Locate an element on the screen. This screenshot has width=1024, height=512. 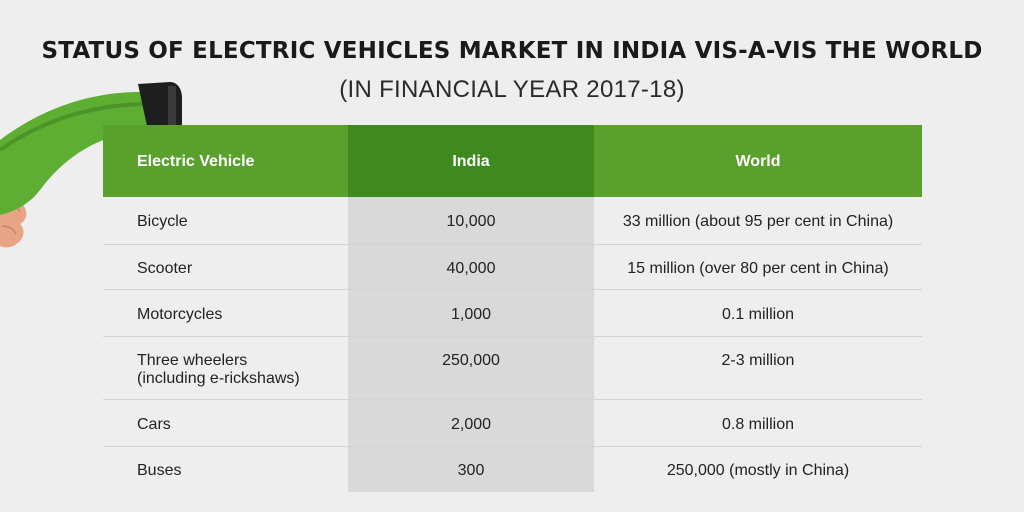
header-india: India is located at coordinates (471, 161).